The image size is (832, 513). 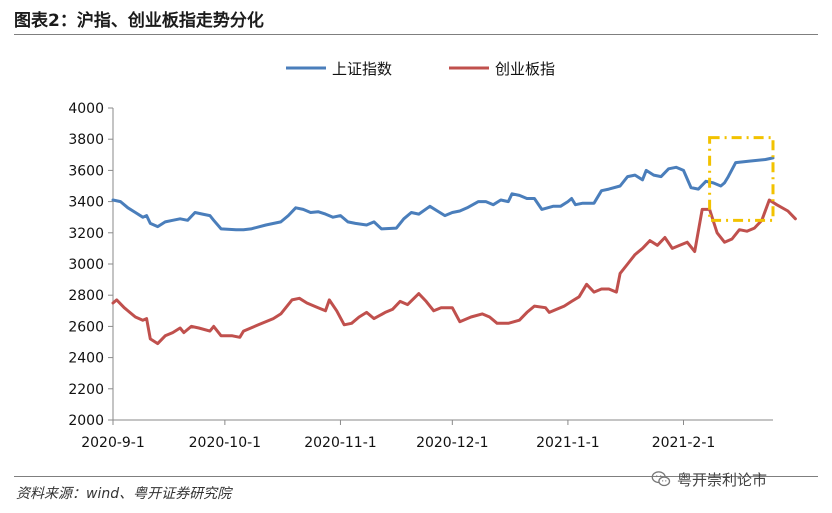 What do you see at coordinates (722, 479) in the screenshot?
I see `watermark-text: 粤开崇利论市` at bounding box center [722, 479].